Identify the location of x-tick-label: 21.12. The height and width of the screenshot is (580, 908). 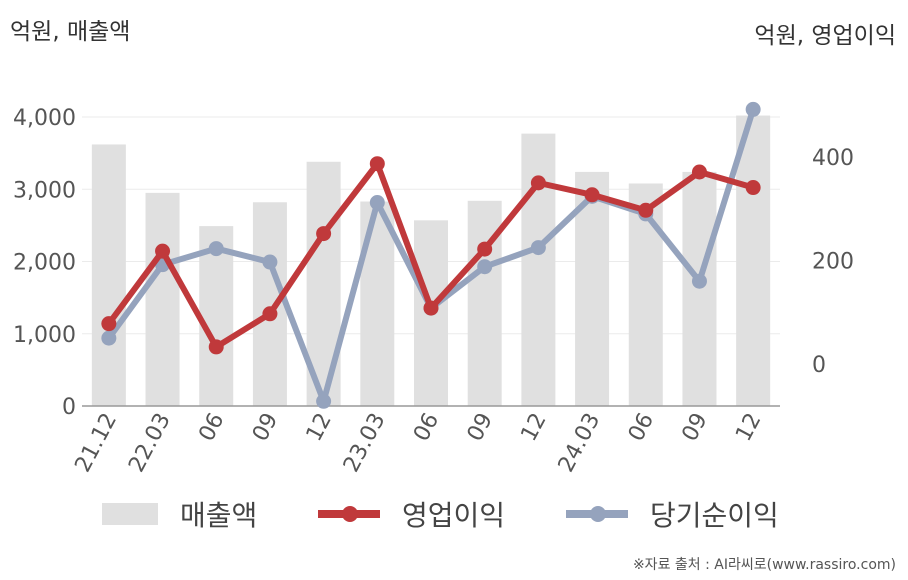
(97, 442).